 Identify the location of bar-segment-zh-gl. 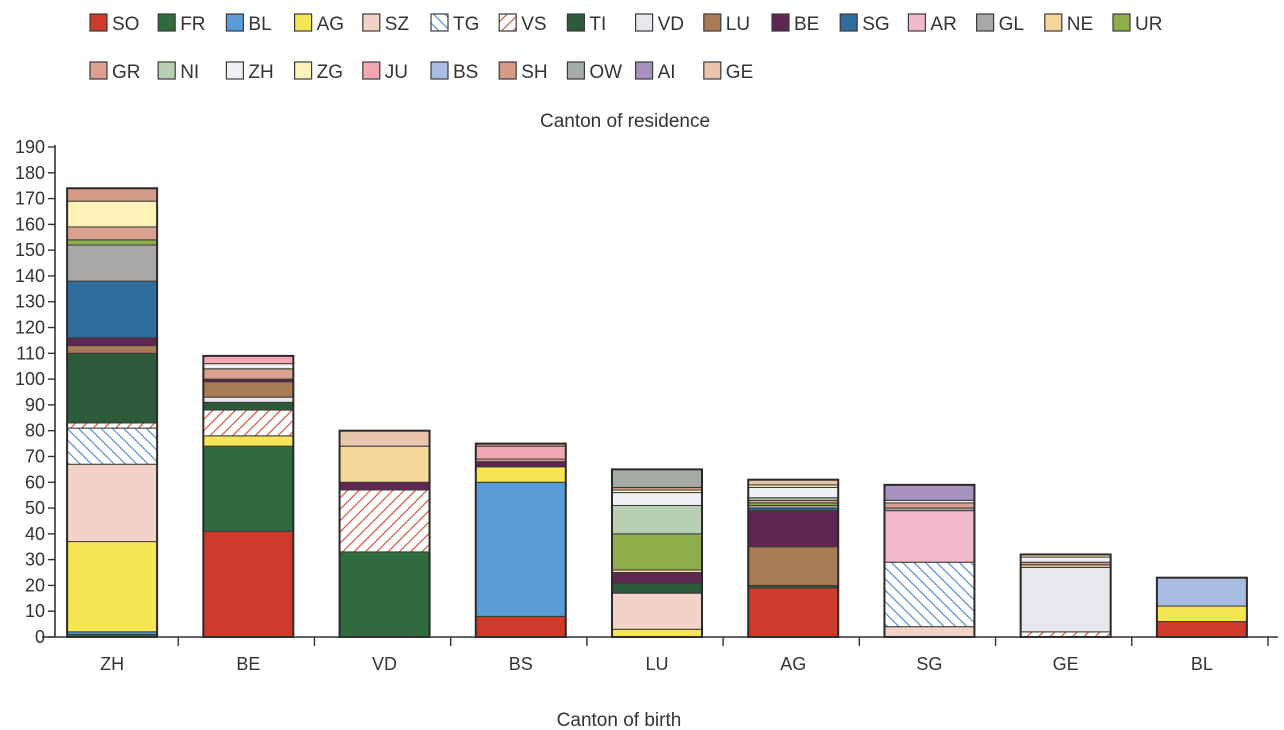
(112, 263).